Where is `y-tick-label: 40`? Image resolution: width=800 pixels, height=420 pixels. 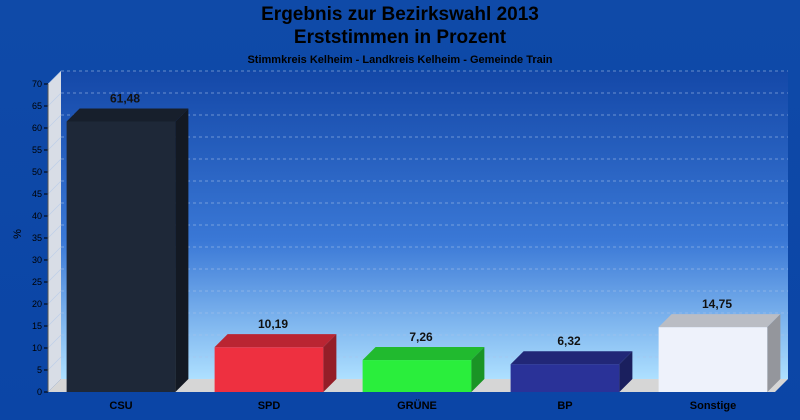 y-tick-label: 40 is located at coordinates (37, 216).